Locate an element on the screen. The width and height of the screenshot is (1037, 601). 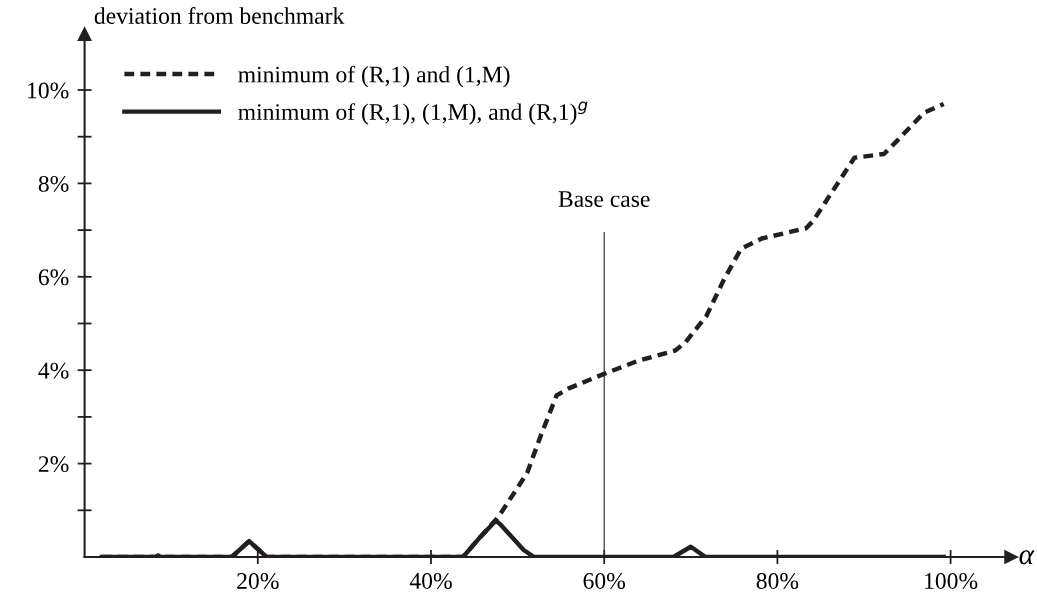
y-tick-label: 6% is located at coordinates (53, 277).